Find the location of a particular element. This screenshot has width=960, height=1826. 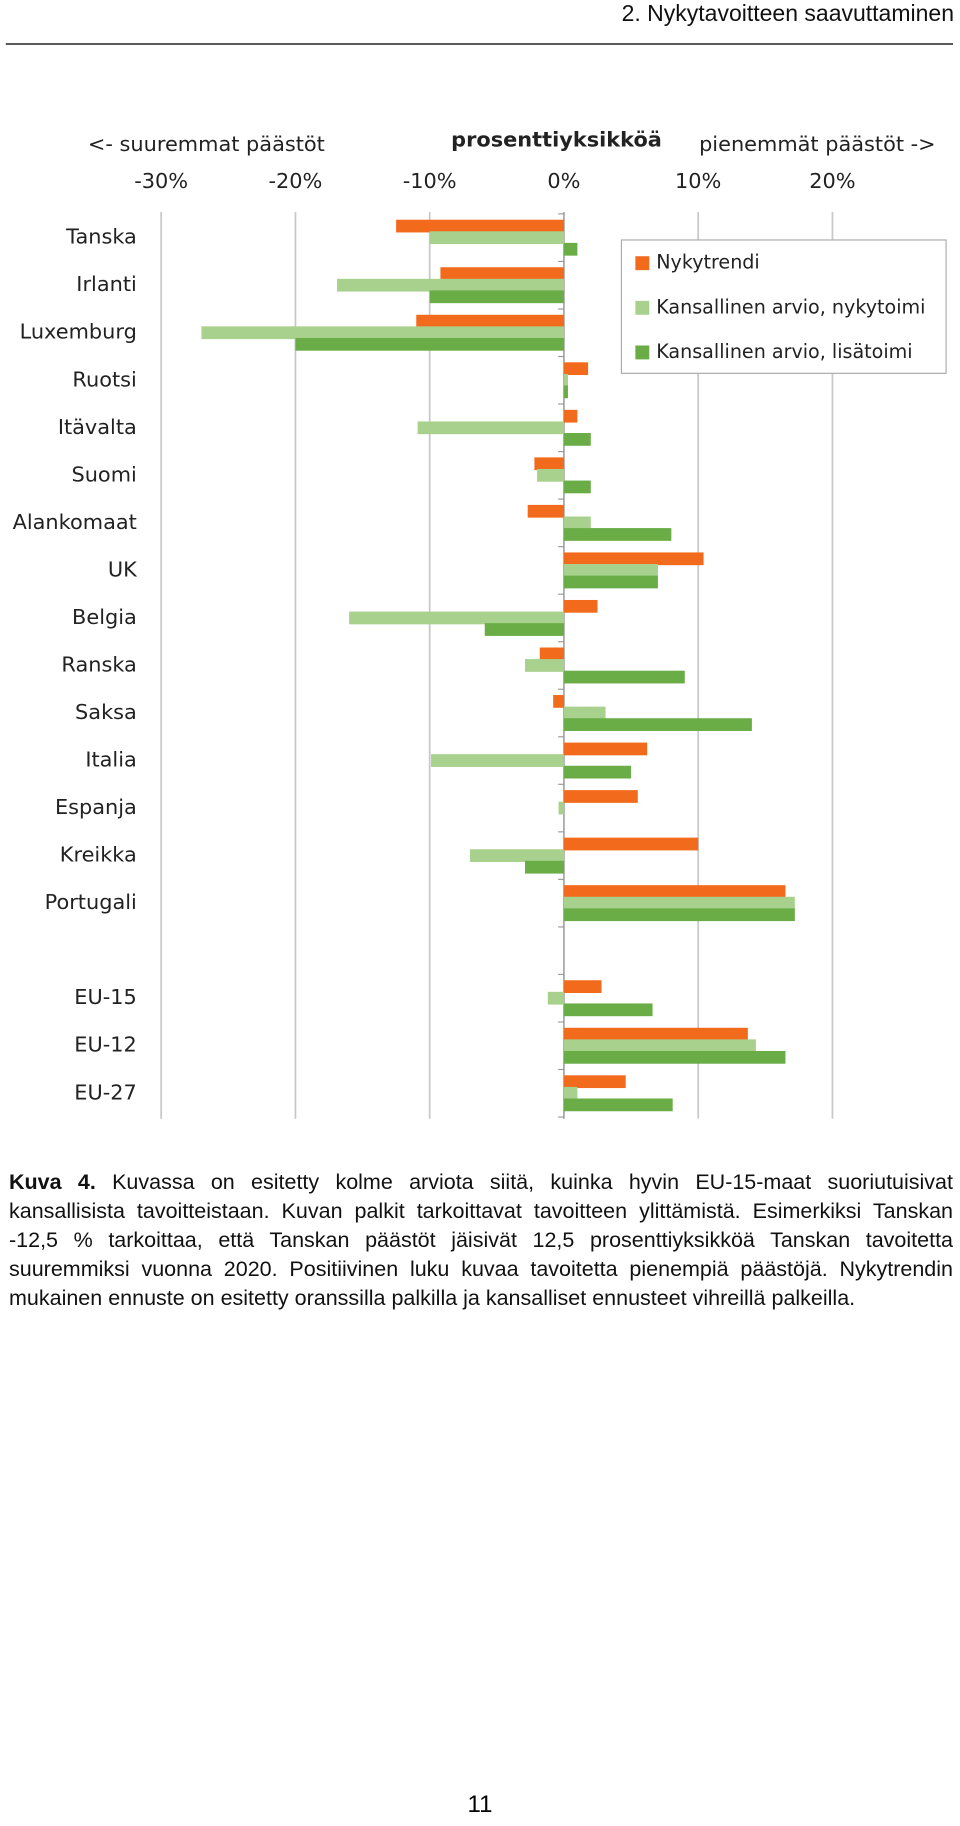

y-tick-label: Ruotsi is located at coordinates (104, 379).